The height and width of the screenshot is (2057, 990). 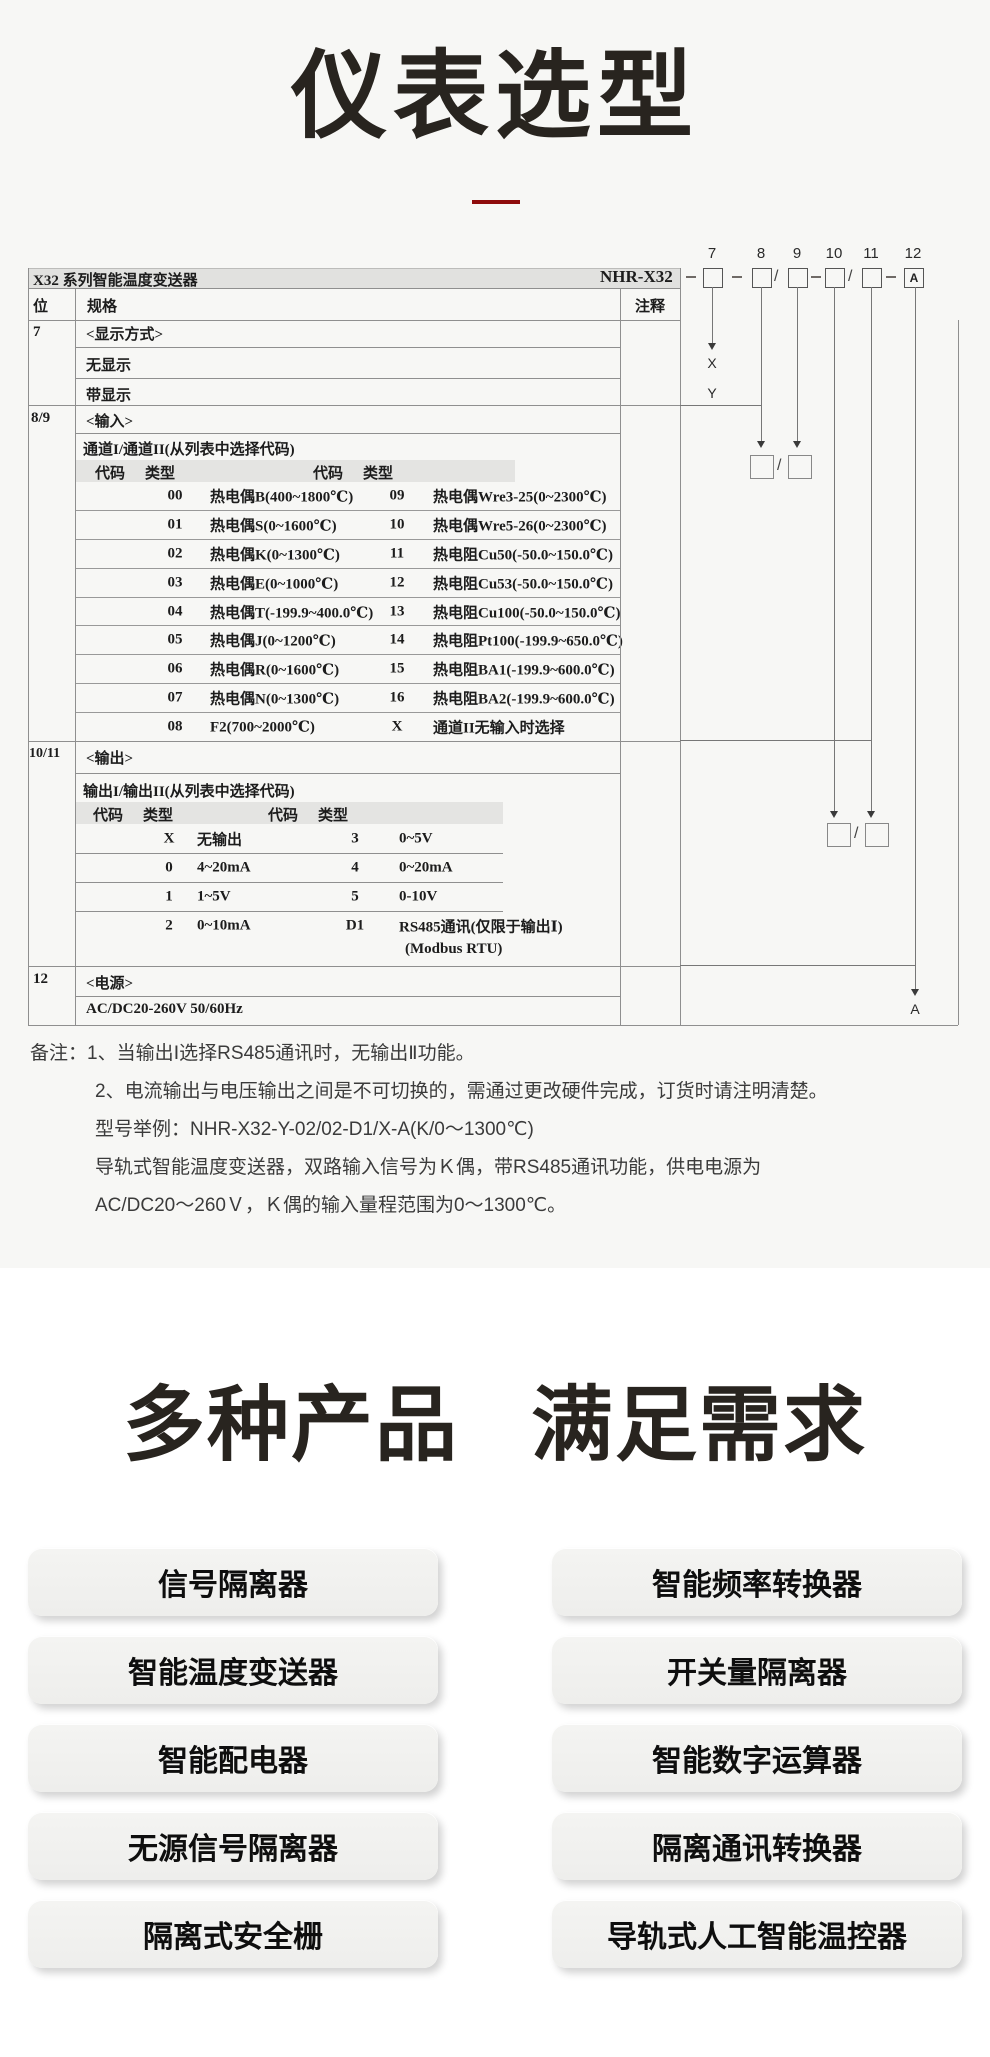 What do you see at coordinates (416, 838) in the screenshot?
I see `output-type: 0~5V` at bounding box center [416, 838].